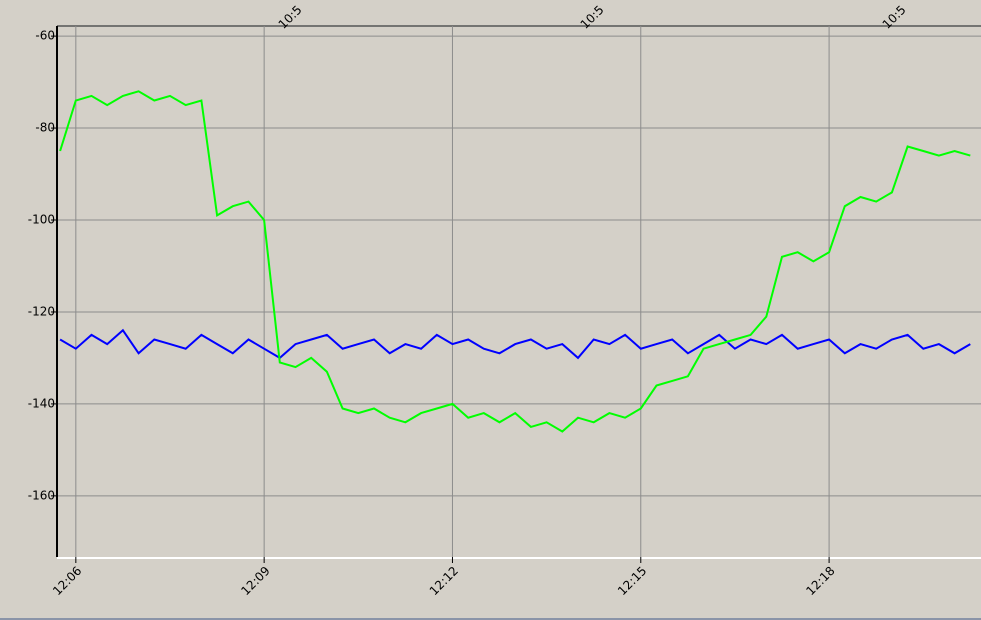 This screenshot has width=981, height=620. Describe the element at coordinates (45, 36) in the screenshot. I see `y-tick-label: -60` at that location.